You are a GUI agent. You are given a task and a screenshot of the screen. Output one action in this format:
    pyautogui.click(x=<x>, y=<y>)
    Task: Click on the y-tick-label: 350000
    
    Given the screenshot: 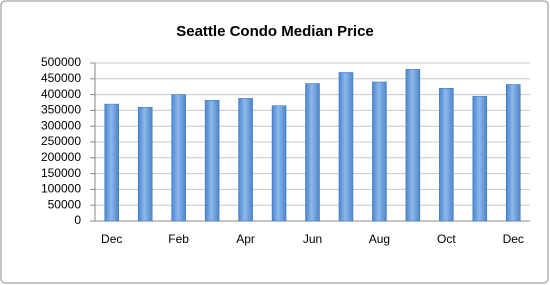 What is the action you would take?
    pyautogui.click(x=61, y=110)
    